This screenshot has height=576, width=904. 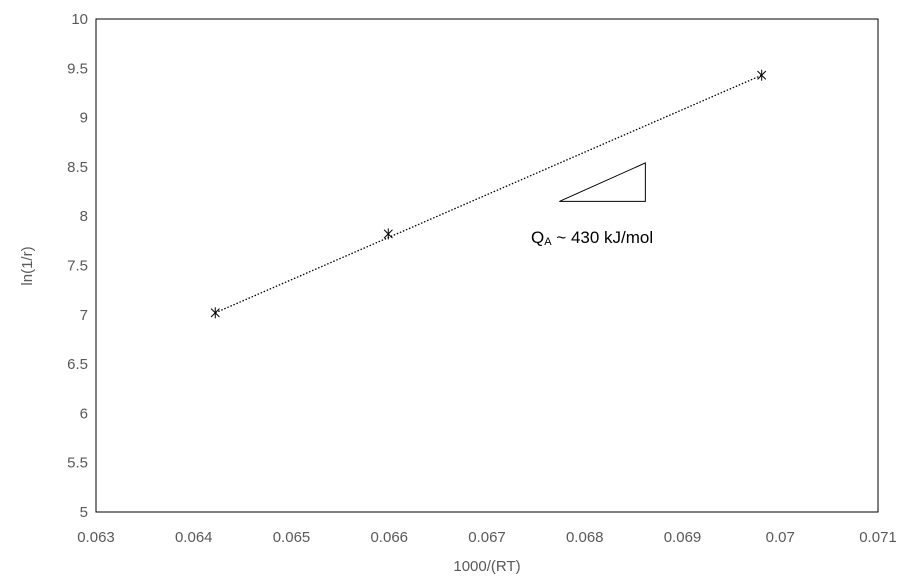 What do you see at coordinates (84, 413) in the screenshot?
I see `y-tick-label: 6` at bounding box center [84, 413].